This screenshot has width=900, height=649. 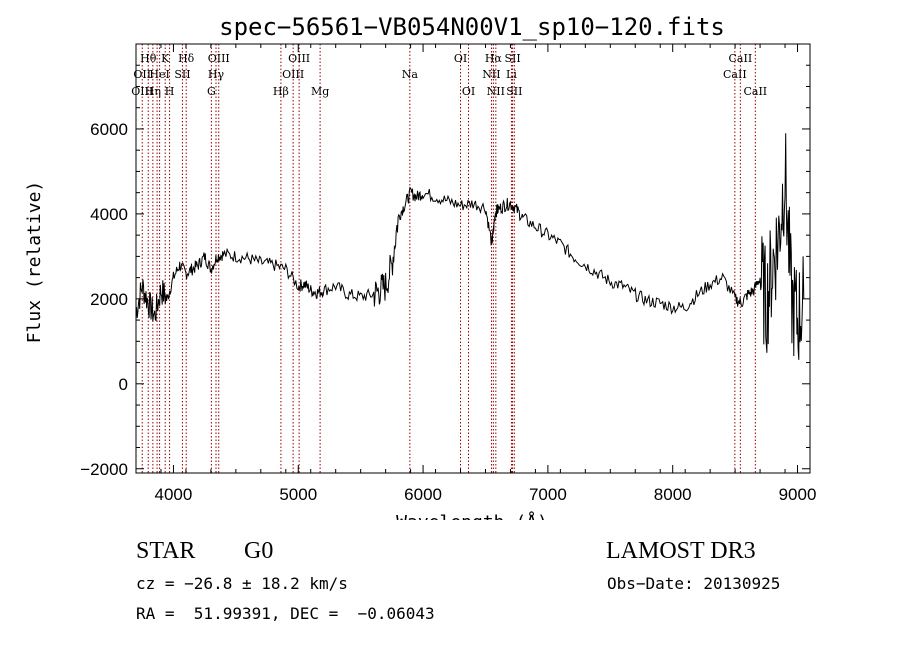 I want to click on marker-label-27: CaII, so click(x=755, y=91).